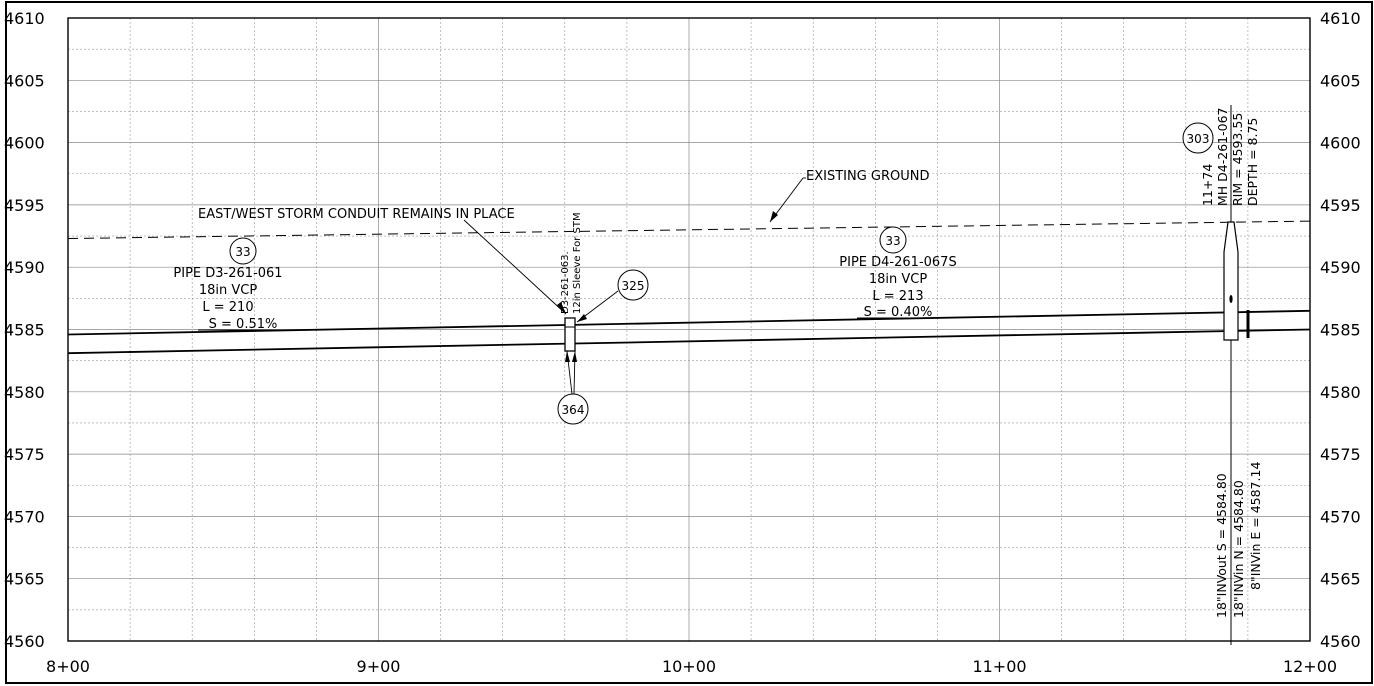 Image resolution: width=1374 pixels, height=686 pixels. What do you see at coordinates (24, 143) in the screenshot?
I see `elevation-label-left: 4600` at bounding box center [24, 143].